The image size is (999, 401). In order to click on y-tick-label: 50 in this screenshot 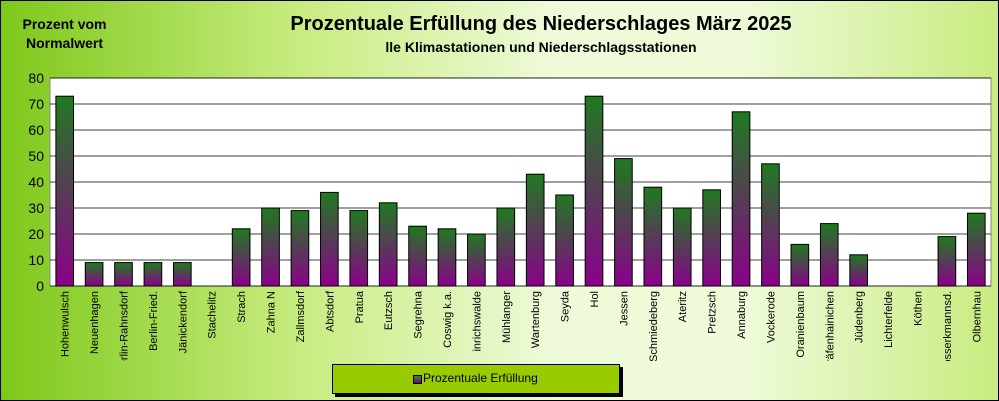, I will do `click(36, 156)`.